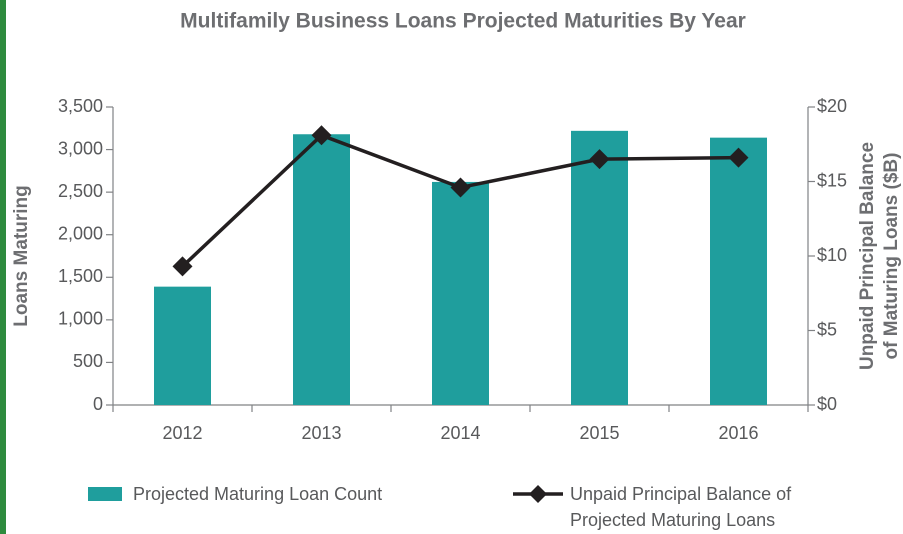 The image size is (903, 534). What do you see at coordinates (832, 255) in the screenshot?
I see `y2-tick-label: $10` at bounding box center [832, 255].